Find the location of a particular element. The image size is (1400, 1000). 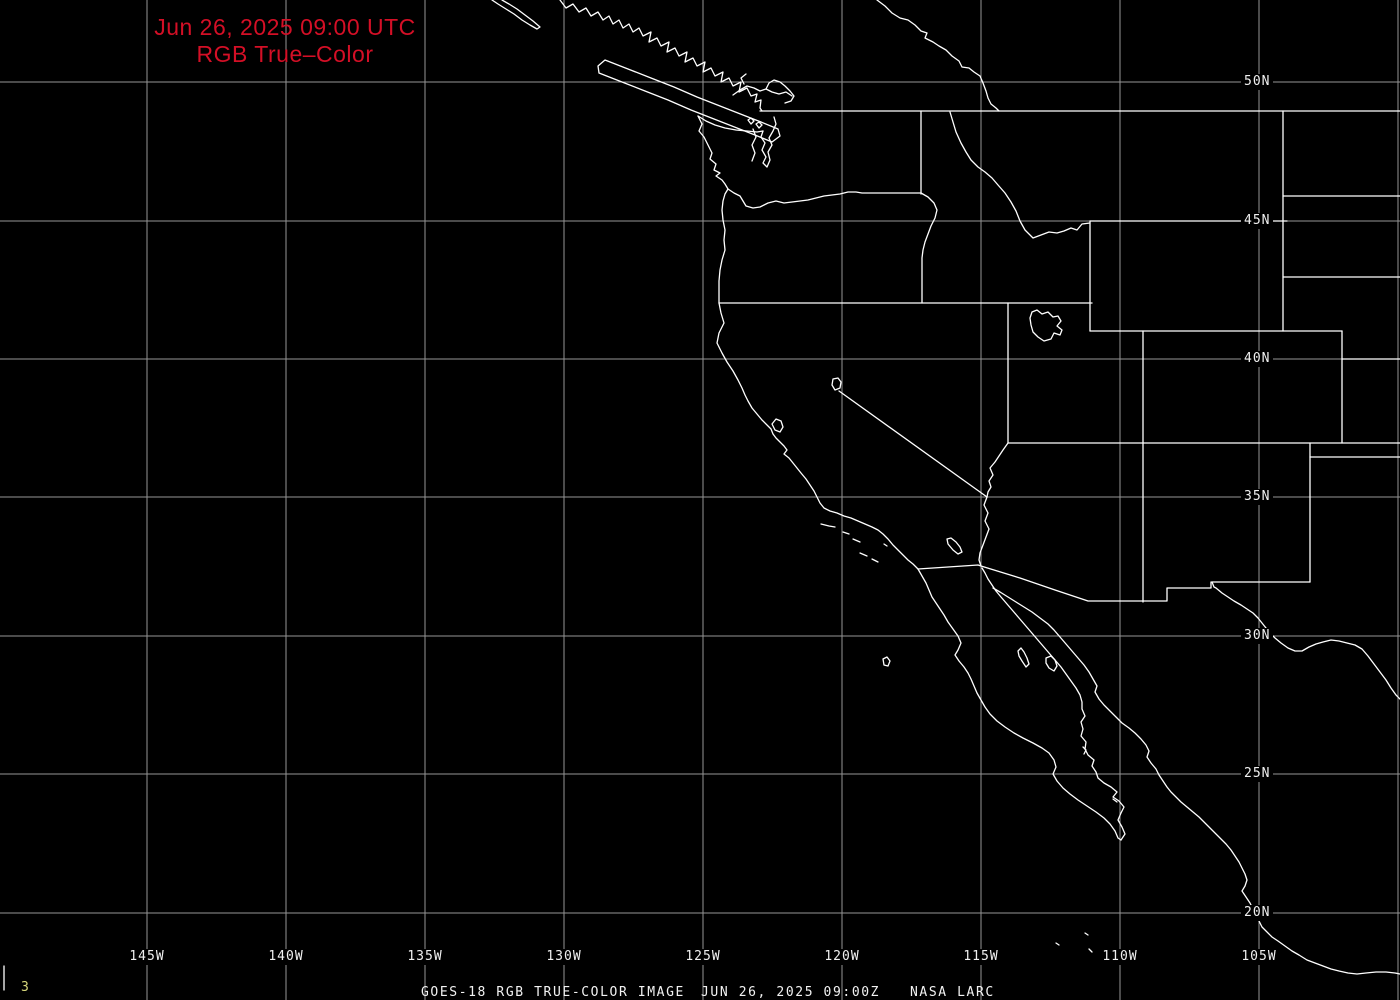

columbia-river-border is located at coordinates (824, 198).